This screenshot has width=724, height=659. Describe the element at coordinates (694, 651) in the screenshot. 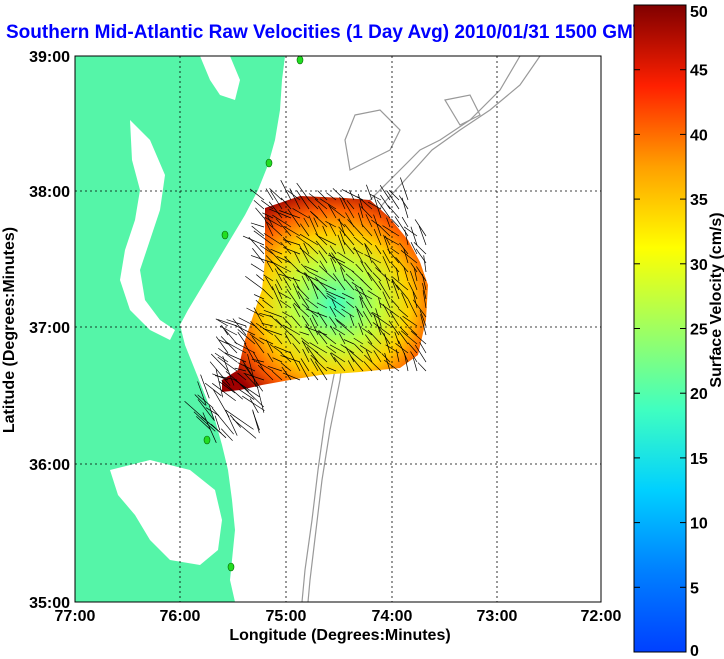

I see `colorbar-tick-label: 0` at that location.